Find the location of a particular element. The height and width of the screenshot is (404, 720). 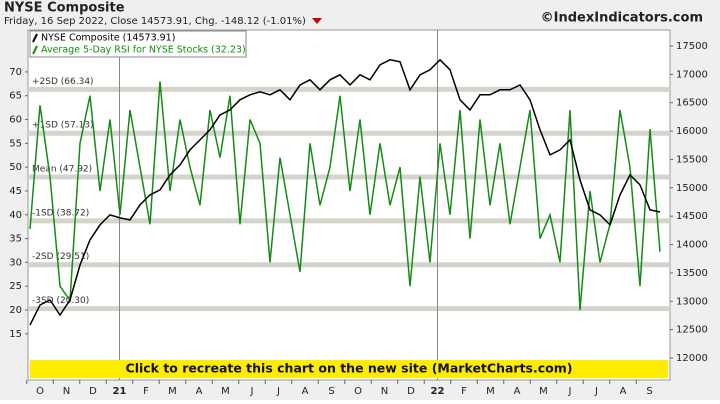

y2-tick-label: 13000 is located at coordinates (692, 301).